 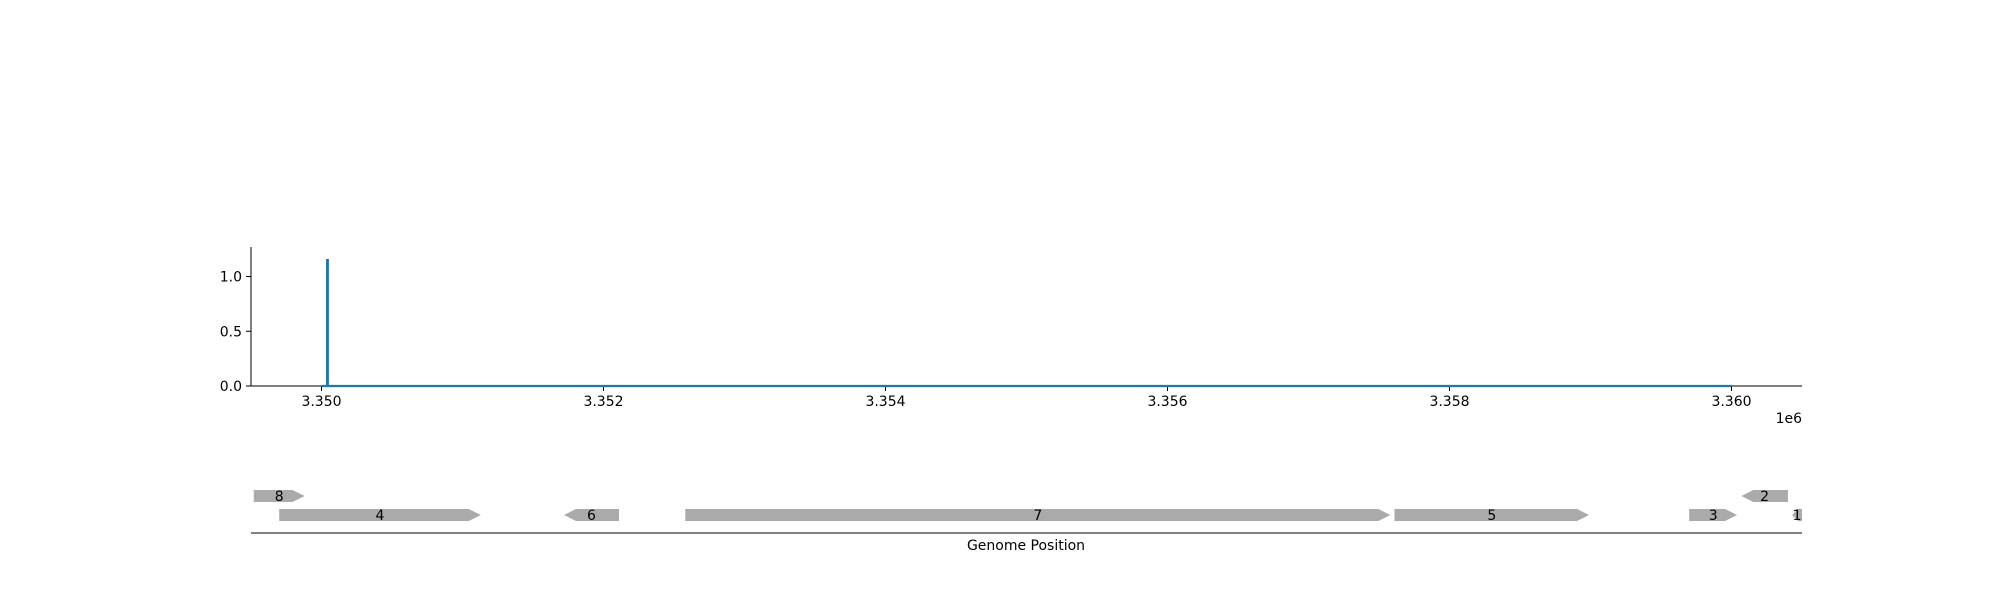 I want to click on gene-label: 1, so click(x=1797, y=516).